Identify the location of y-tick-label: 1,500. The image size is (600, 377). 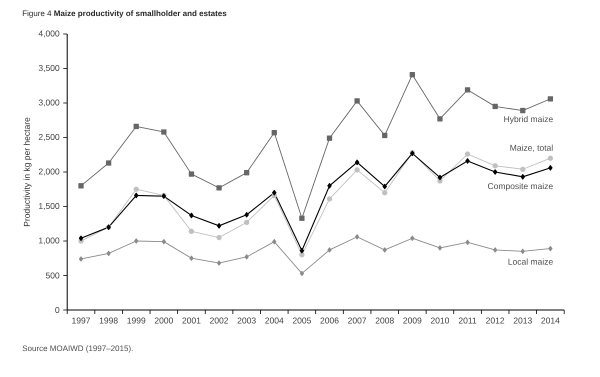
(49, 206).